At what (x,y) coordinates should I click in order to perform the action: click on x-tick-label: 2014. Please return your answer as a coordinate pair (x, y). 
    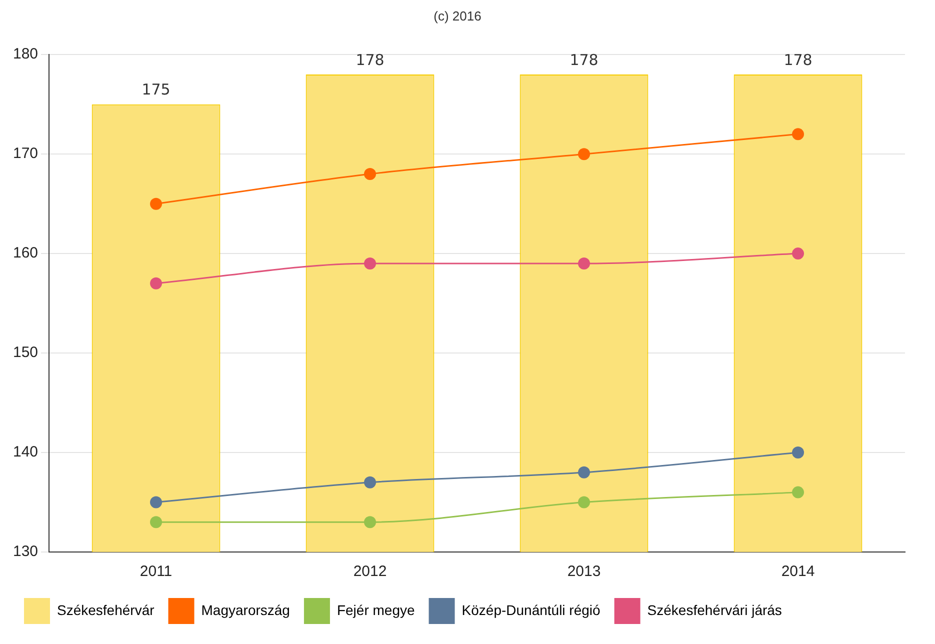
    Looking at the image, I should click on (798, 571).